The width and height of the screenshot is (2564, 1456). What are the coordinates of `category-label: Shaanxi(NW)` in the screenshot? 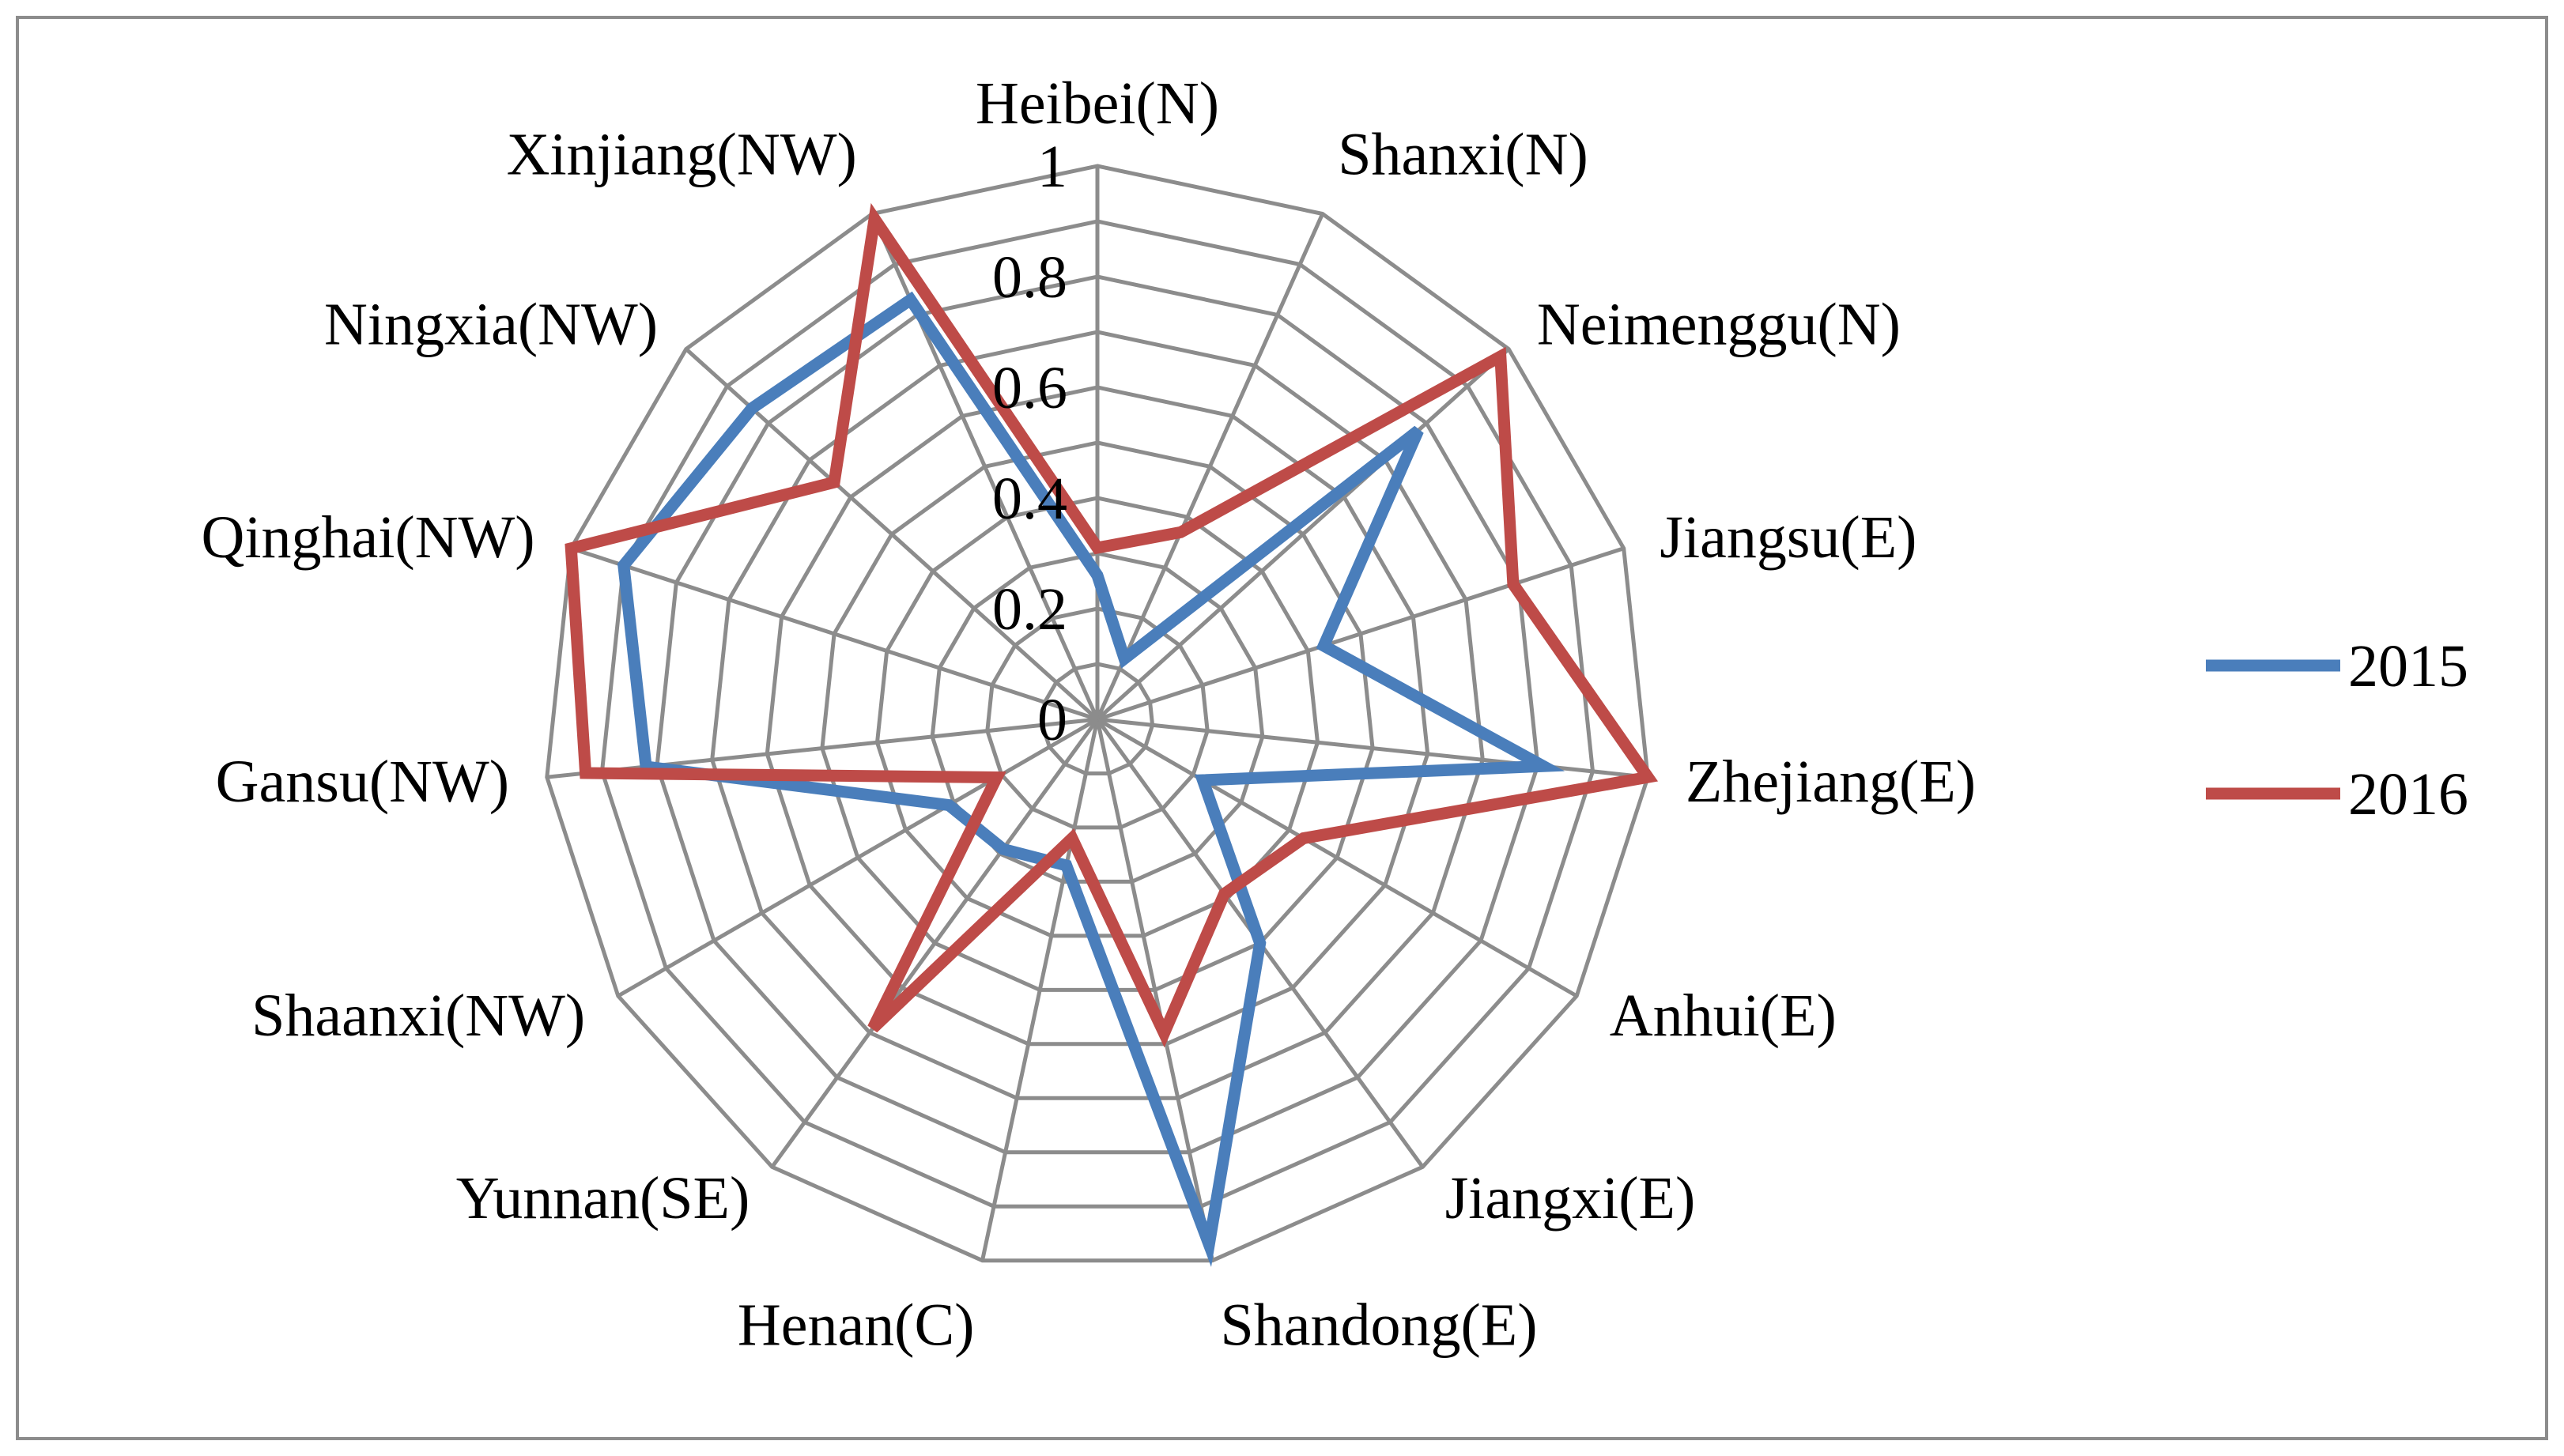 It's located at (418, 1016).